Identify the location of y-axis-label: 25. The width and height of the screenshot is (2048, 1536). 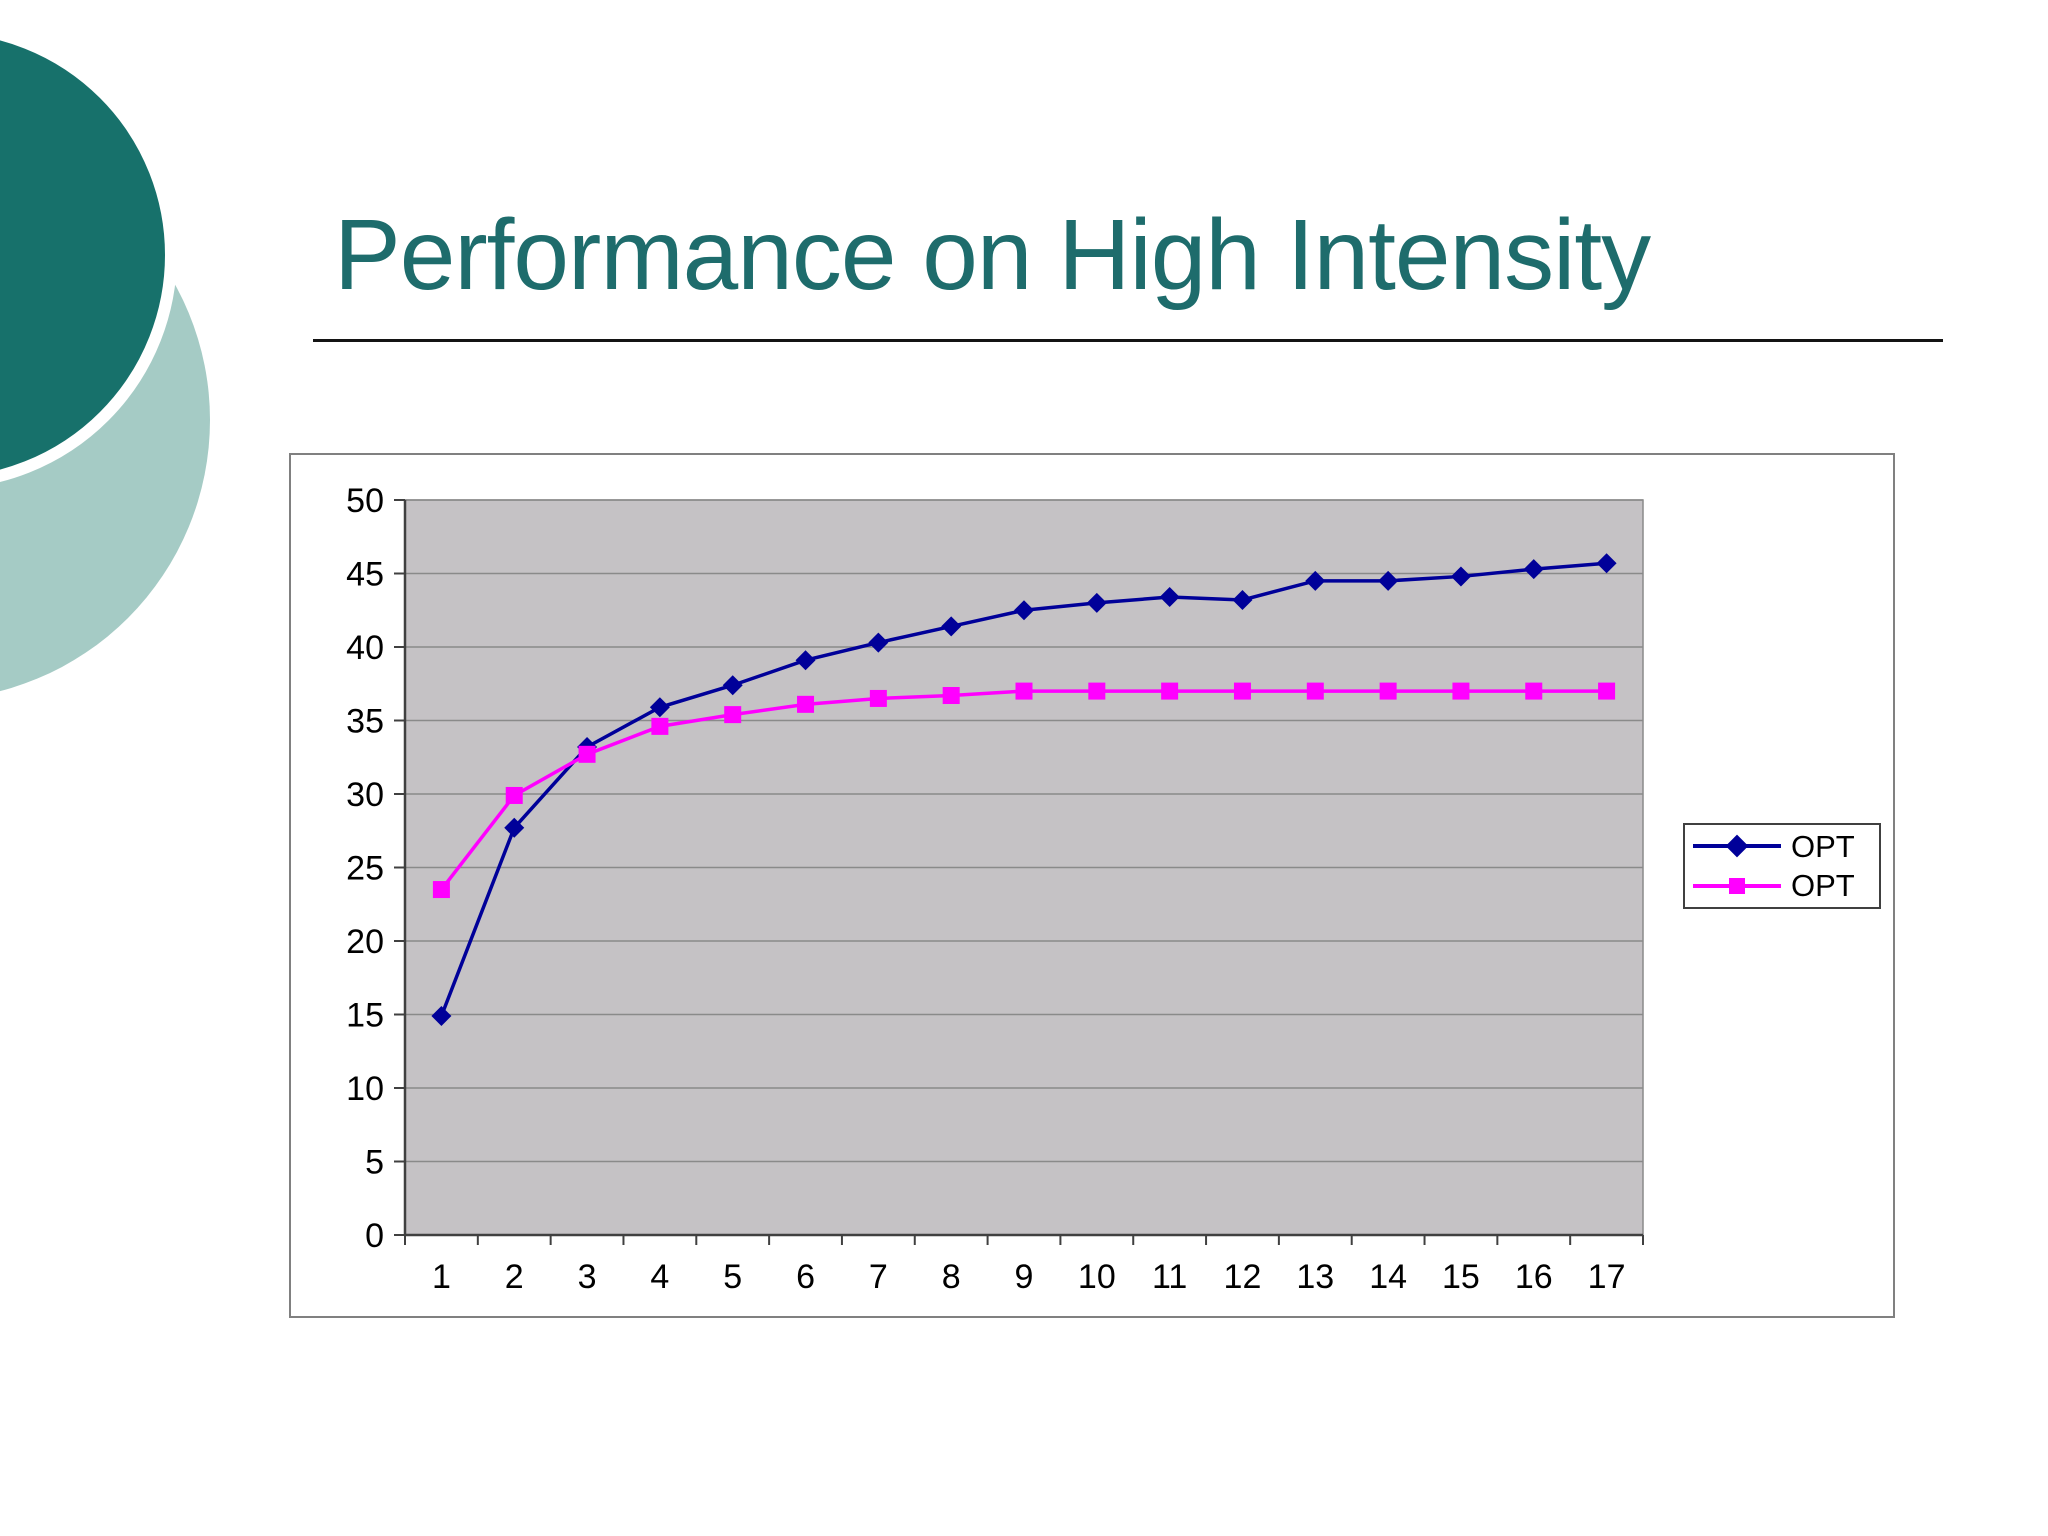
(365, 869).